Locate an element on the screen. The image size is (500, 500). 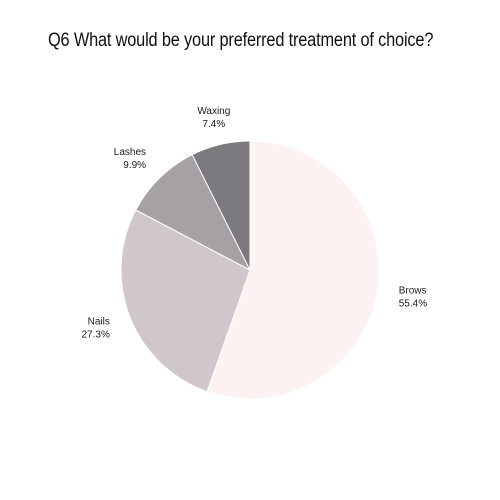
slice-percent-nails: 27.3% is located at coordinates (95, 334).